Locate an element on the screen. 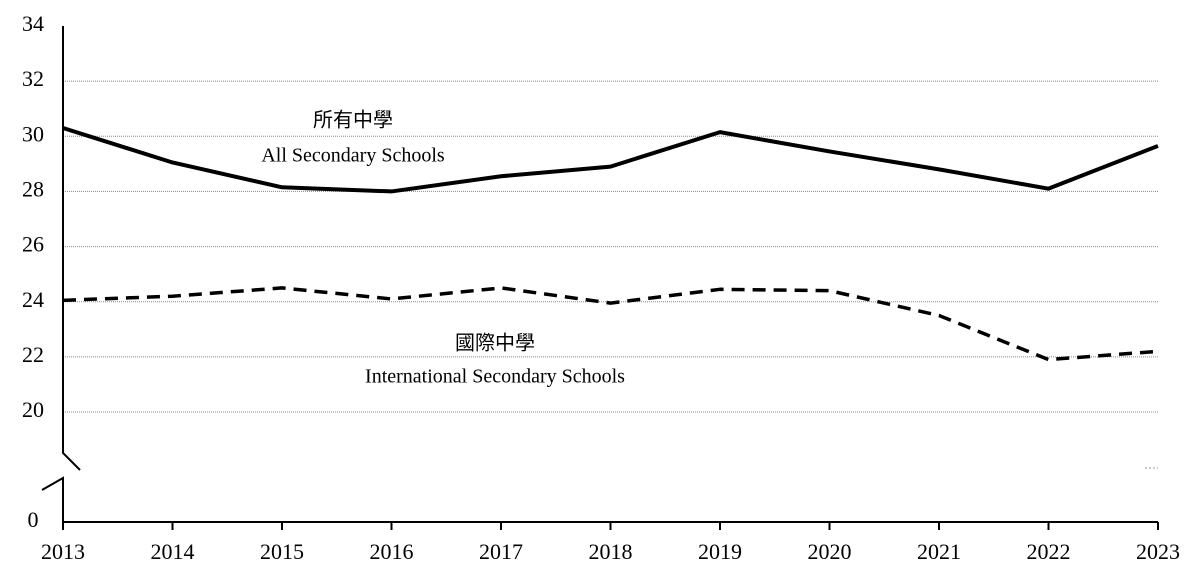 Image resolution: width=1187 pixels, height=569 pixels. series-label: All Secondary Schools is located at coordinates (353, 156).